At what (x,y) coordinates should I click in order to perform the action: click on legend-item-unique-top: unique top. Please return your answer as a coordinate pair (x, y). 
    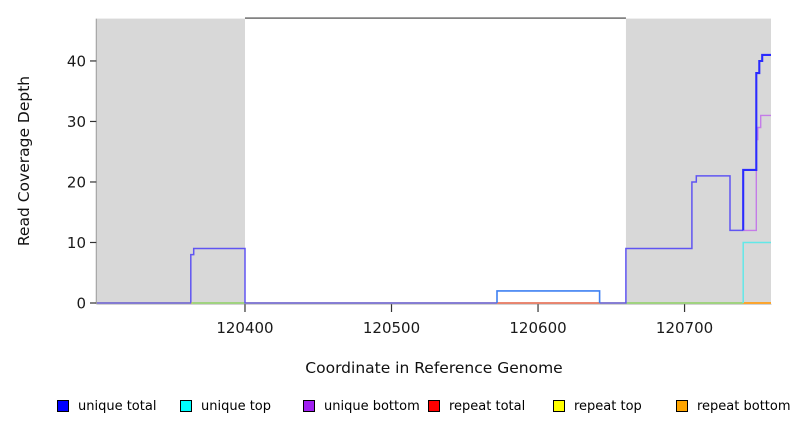
    Looking at the image, I should click on (225, 406).